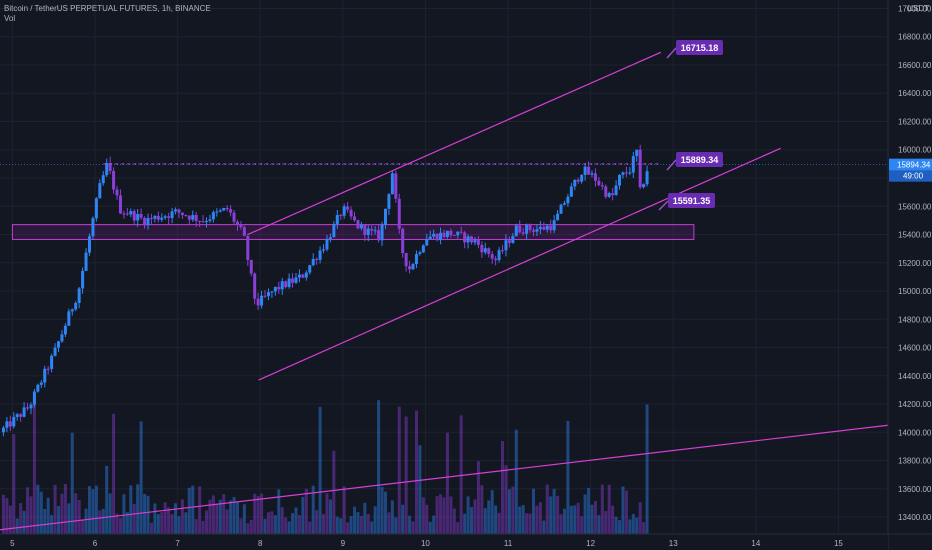 The width and height of the screenshot is (932, 550). I want to click on price-tick-label: 14800.00, so click(915, 319).